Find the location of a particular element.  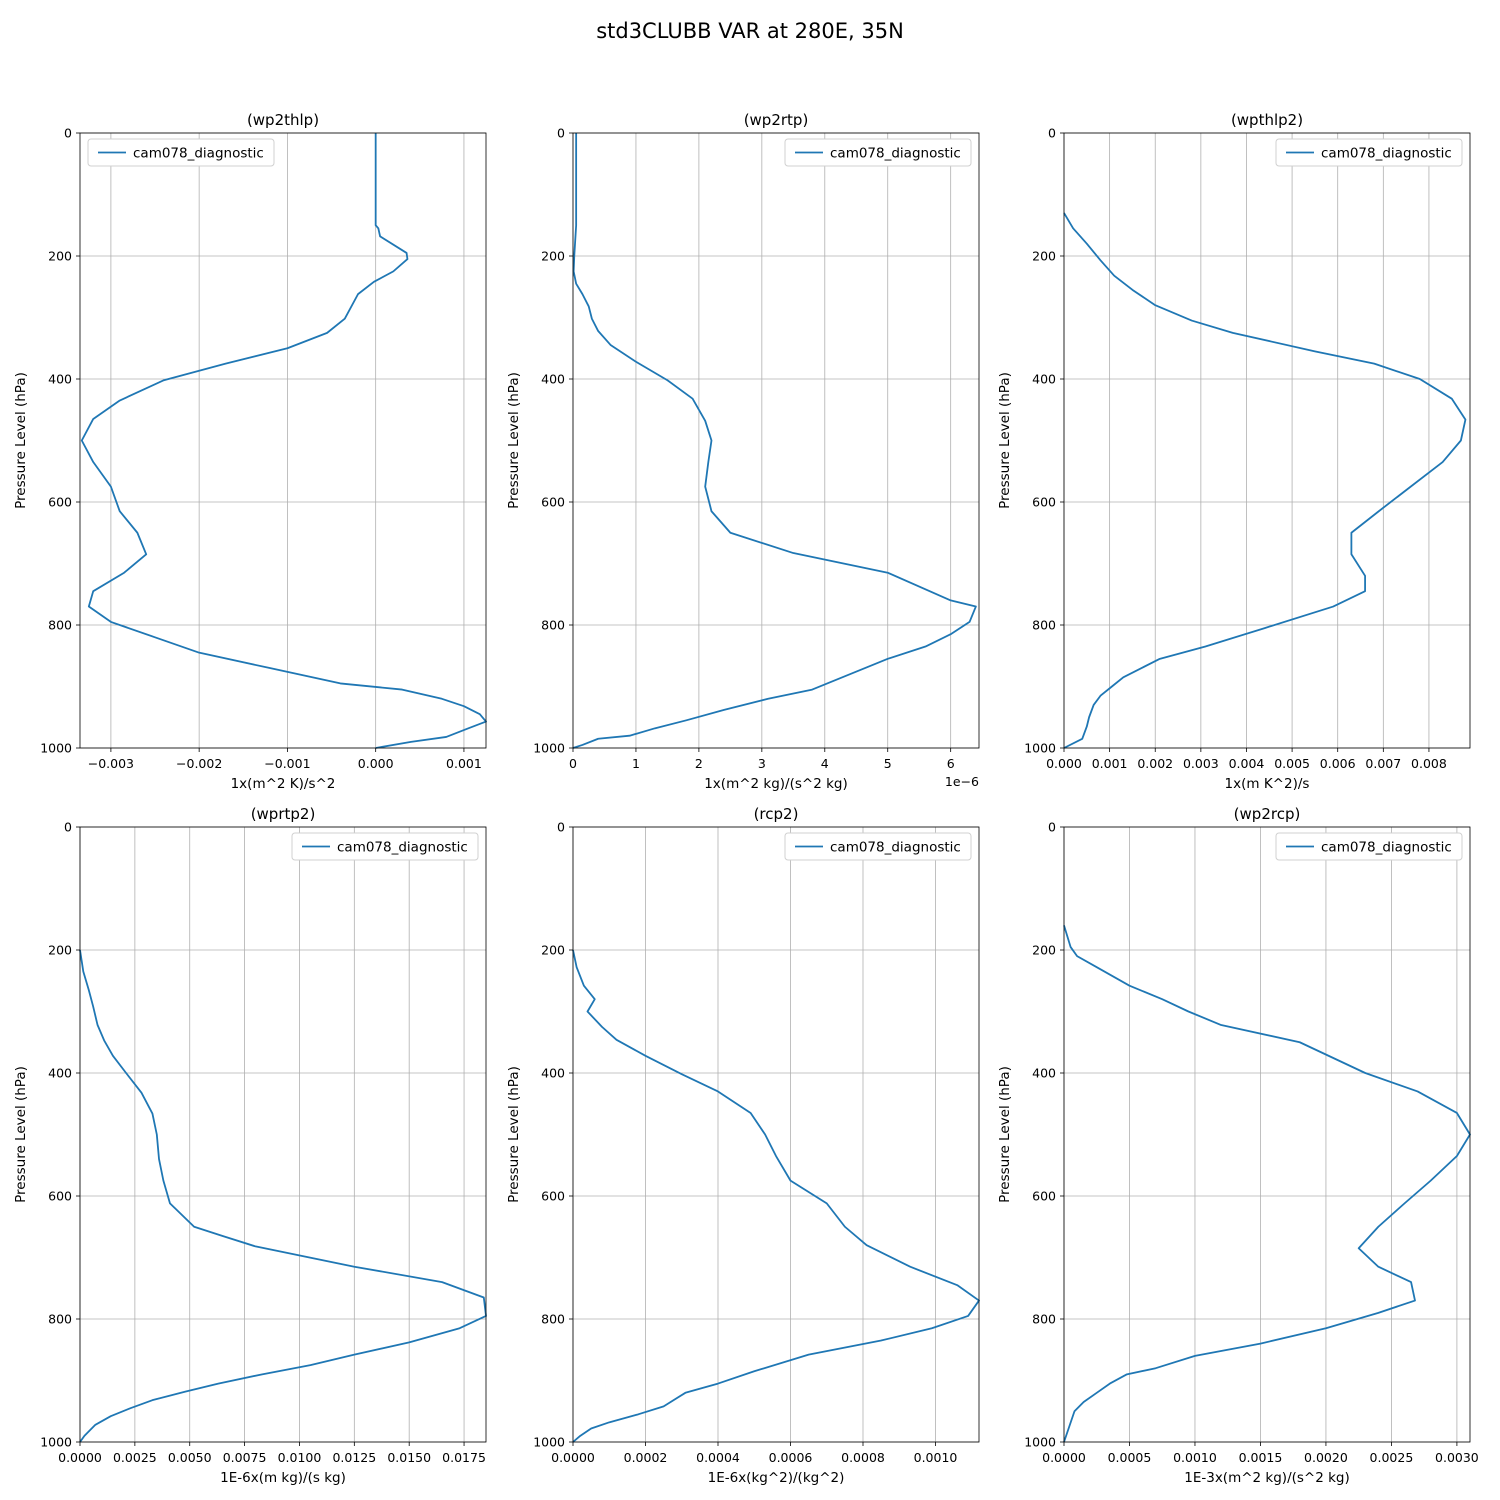

x-tick-label: 0.0008 is located at coordinates (863, 1457).